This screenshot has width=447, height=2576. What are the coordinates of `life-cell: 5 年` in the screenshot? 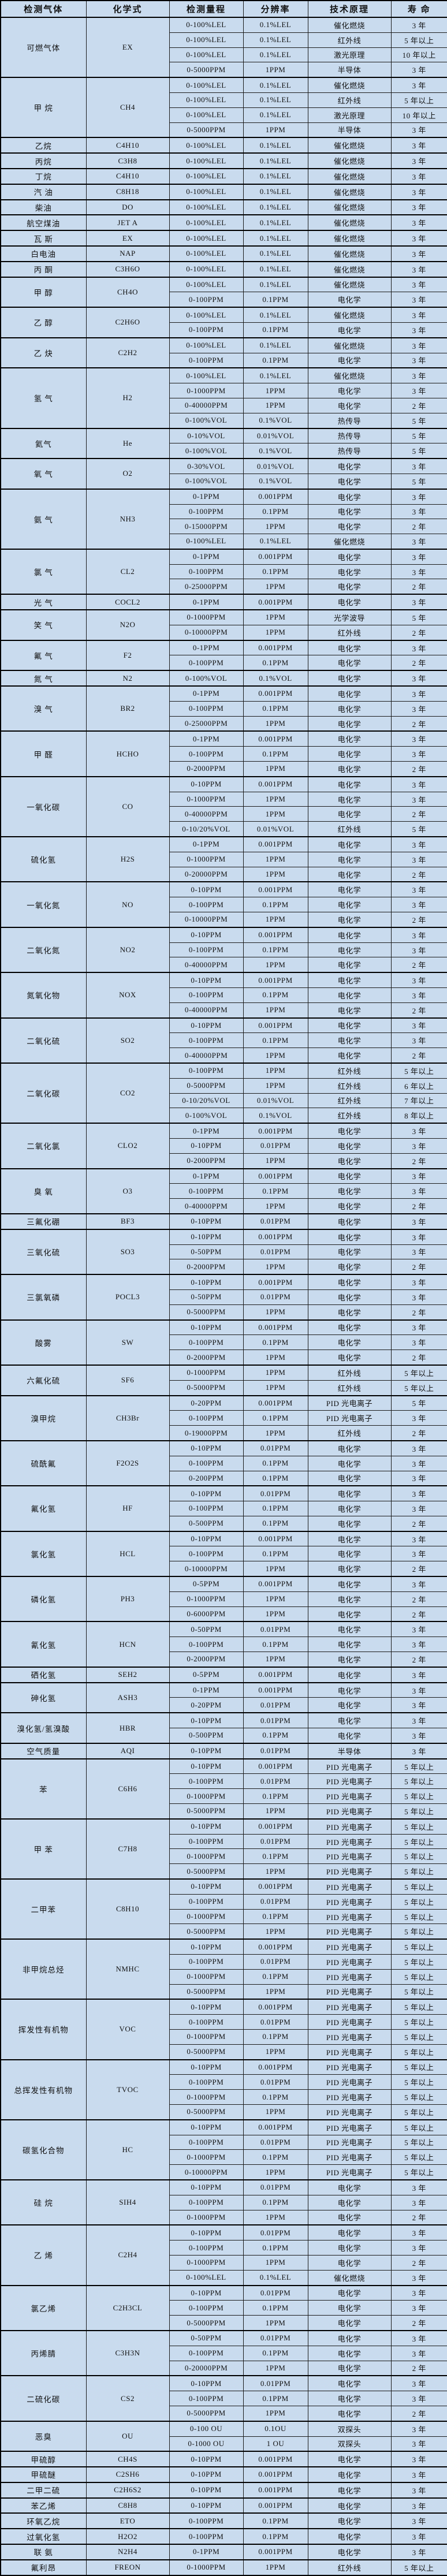 It's located at (419, 1403).